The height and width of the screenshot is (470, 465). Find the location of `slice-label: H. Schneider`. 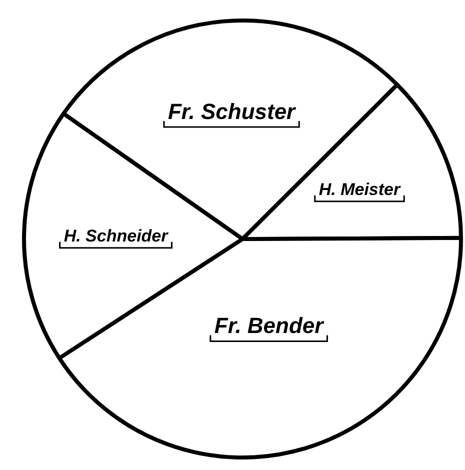

slice-label: H. Schneider is located at coordinates (117, 236).